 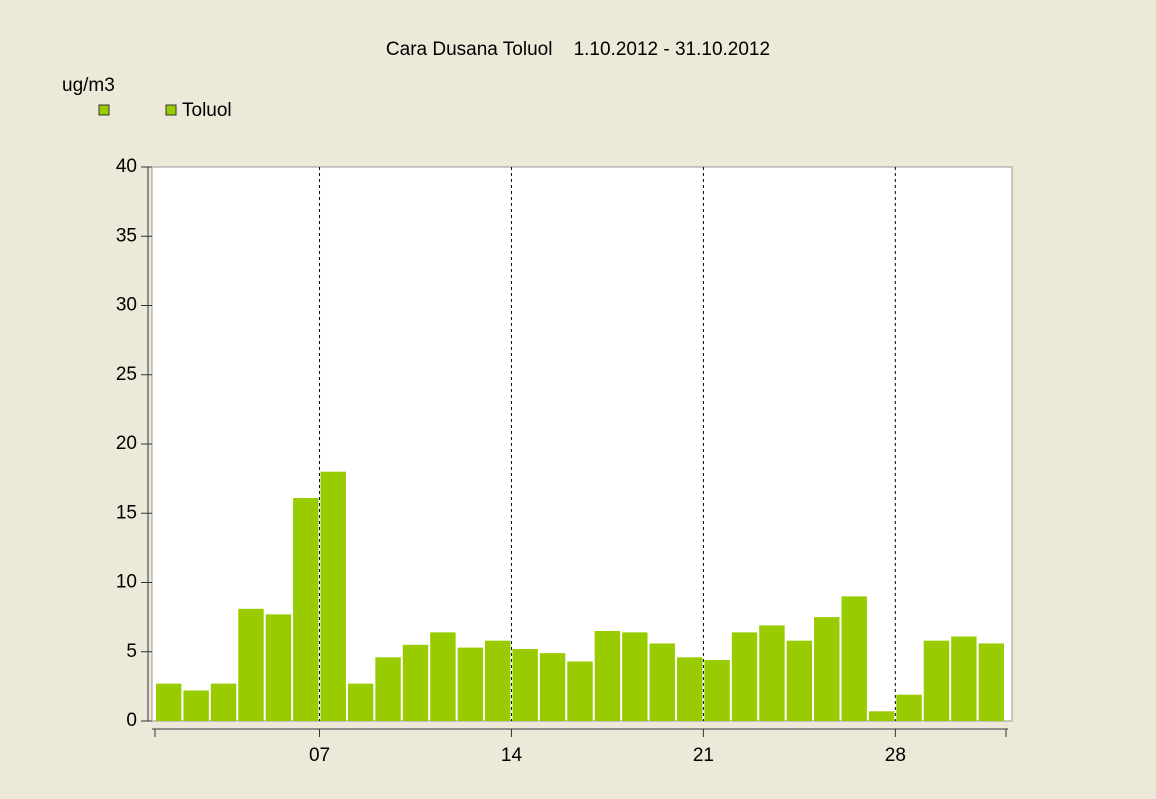 What do you see at coordinates (126, 582) in the screenshot?
I see `y-tick-label: 10` at bounding box center [126, 582].